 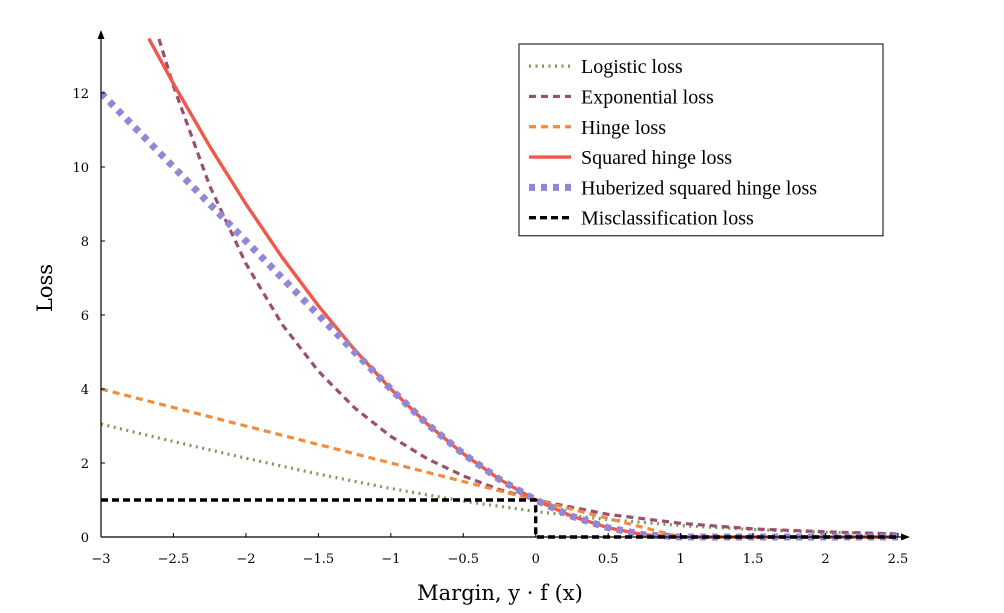 What do you see at coordinates (45, 288) in the screenshot?
I see `y-axis-title: Loss` at bounding box center [45, 288].